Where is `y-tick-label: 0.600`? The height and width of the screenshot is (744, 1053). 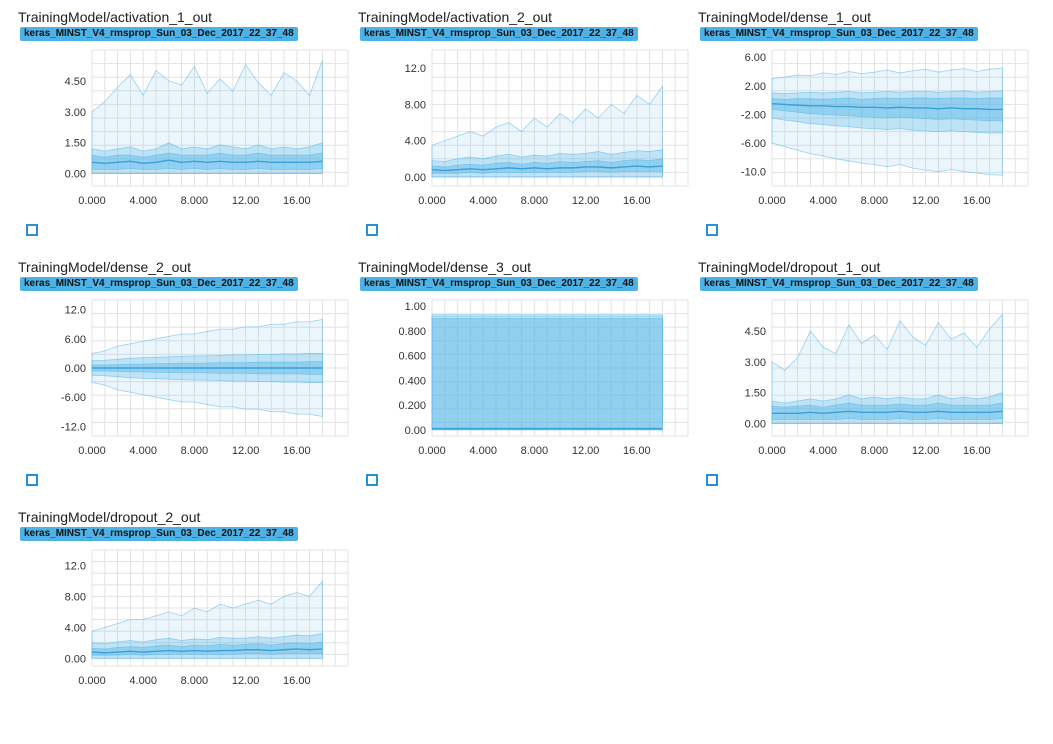
y-tick-label: 0.600 is located at coordinates (412, 357).